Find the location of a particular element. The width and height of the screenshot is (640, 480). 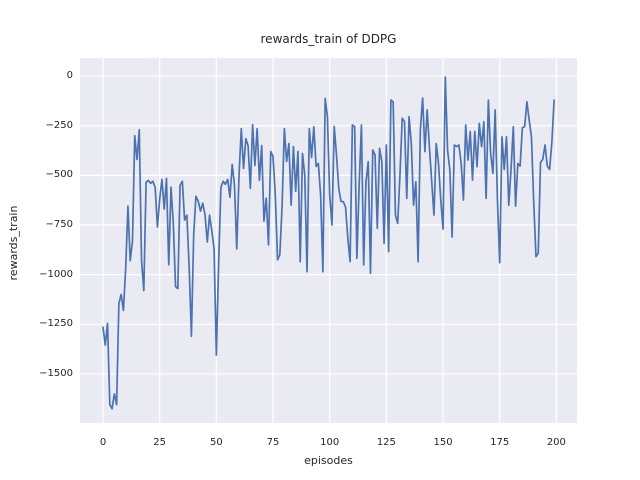

y-tick-label: −500 is located at coordinates (59, 175).